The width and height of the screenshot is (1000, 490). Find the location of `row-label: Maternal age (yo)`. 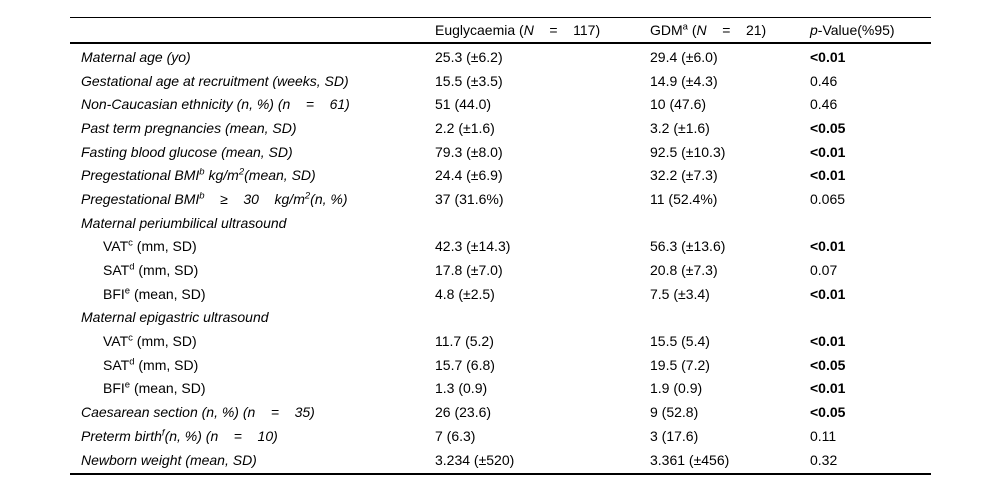

row-label: Maternal age (yo) is located at coordinates (136, 56).